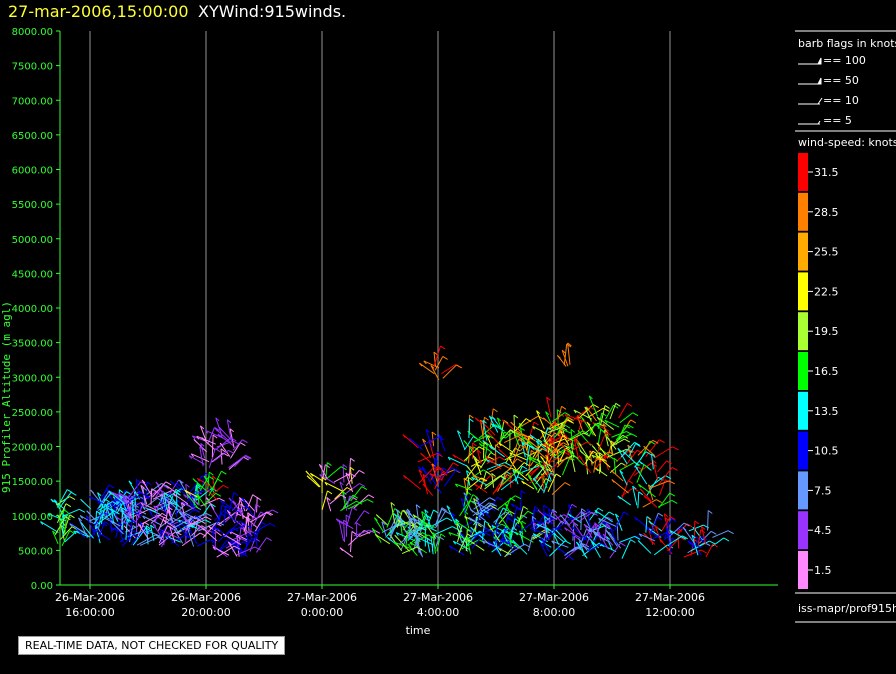 Image resolution: width=896 pixels, height=674 pixels. Describe the element at coordinates (847, 608) in the screenshot. I see `source-label: iss-mapr/prof915h` at that location.